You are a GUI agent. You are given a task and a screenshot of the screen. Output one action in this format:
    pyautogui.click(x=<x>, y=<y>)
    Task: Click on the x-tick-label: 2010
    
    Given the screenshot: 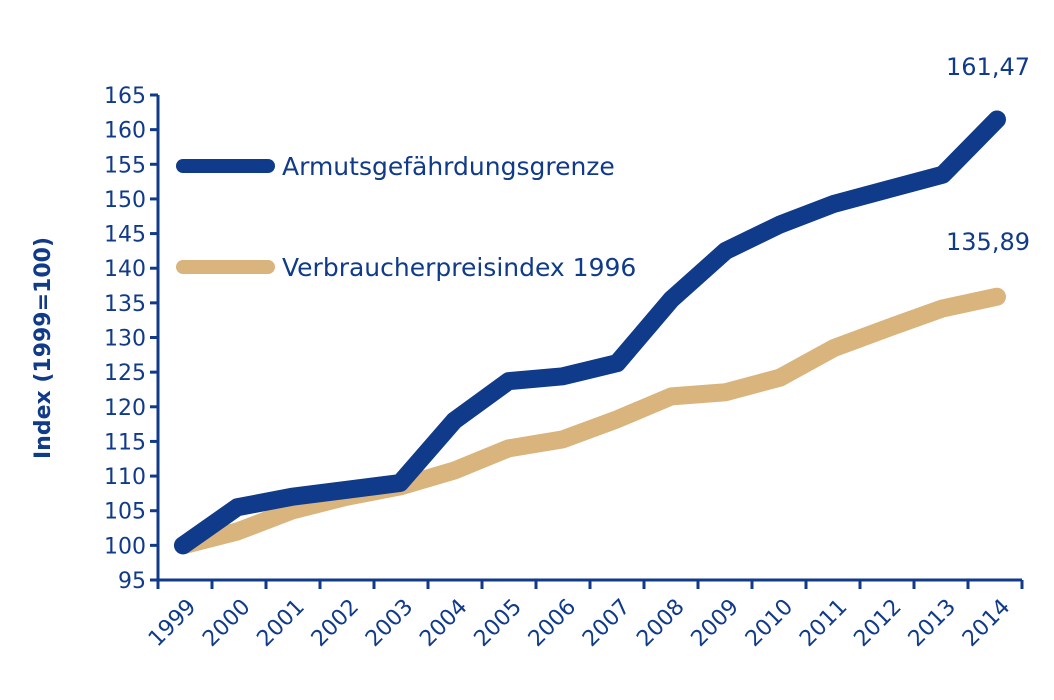 What is the action you would take?
    pyautogui.click(x=769, y=623)
    